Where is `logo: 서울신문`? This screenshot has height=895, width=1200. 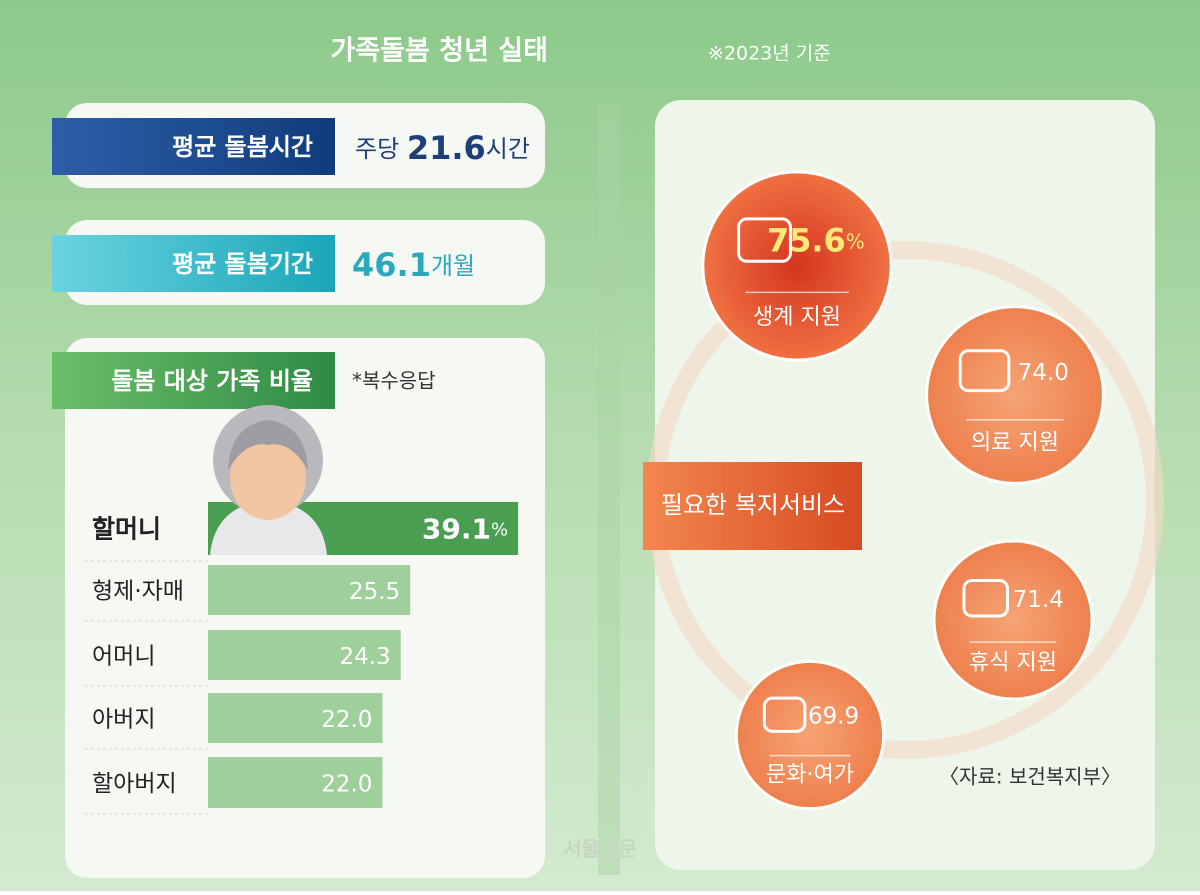
logo: 서울신문 is located at coordinates (600, 849).